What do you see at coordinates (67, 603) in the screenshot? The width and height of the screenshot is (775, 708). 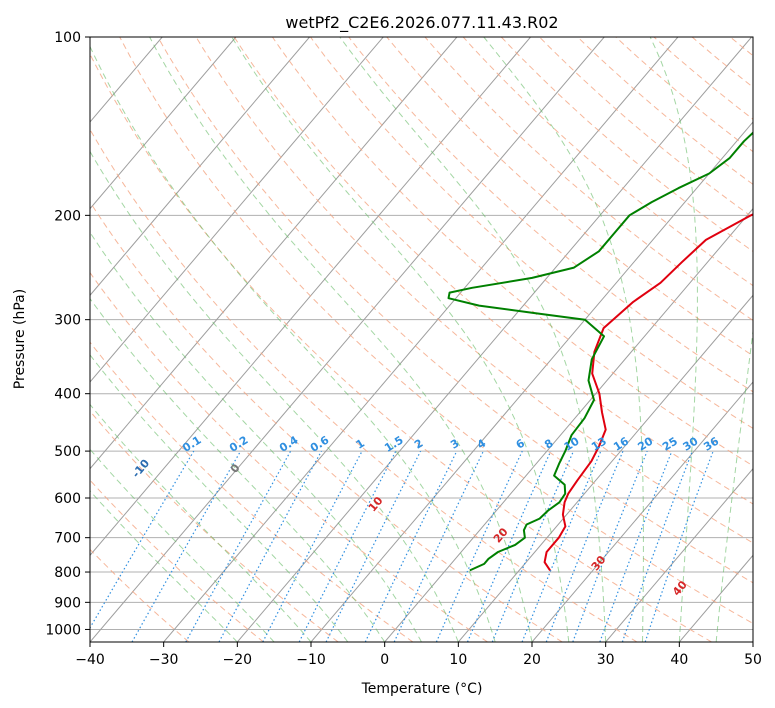 I see `y-tick-label: 900` at bounding box center [67, 603].